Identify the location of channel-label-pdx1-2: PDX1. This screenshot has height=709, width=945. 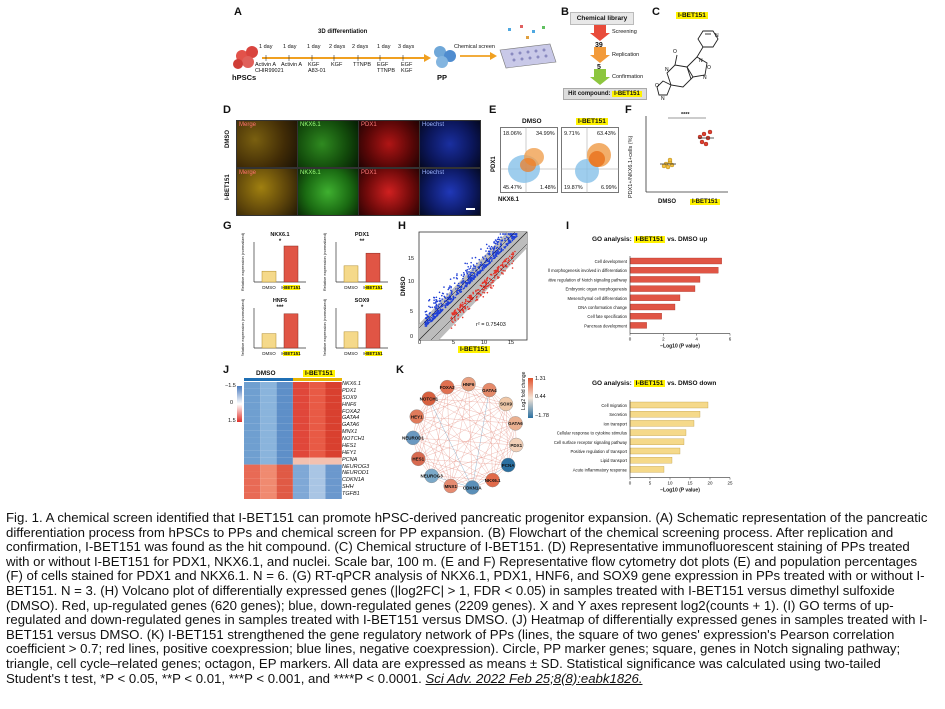
(369, 173).